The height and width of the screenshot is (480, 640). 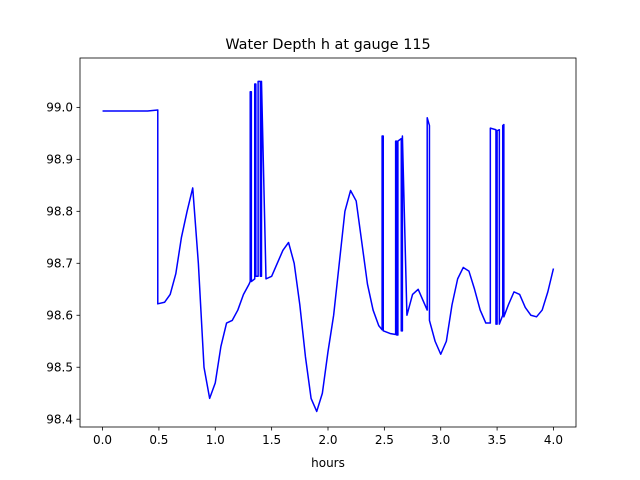 I want to click on x-tick-label: 4.0, so click(x=553, y=440).